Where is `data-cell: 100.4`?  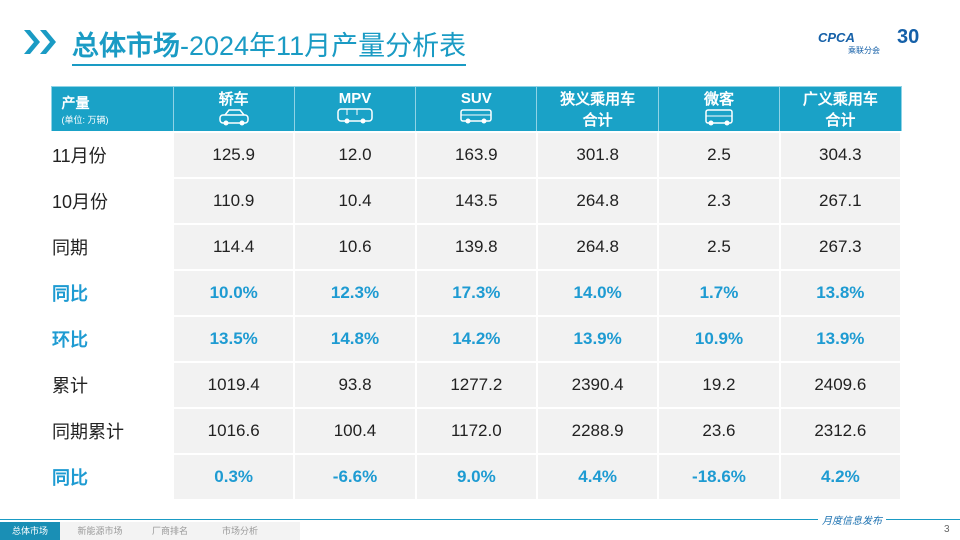
data-cell: 100.4 is located at coordinates (355, 431).